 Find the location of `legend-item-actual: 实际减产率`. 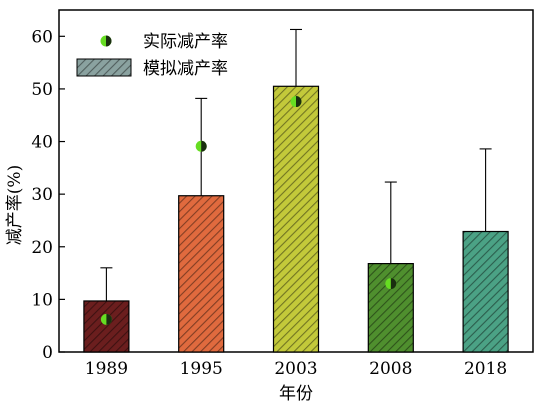

legend-item-actual: 实际减产率 is located at coordinates (164, 42).